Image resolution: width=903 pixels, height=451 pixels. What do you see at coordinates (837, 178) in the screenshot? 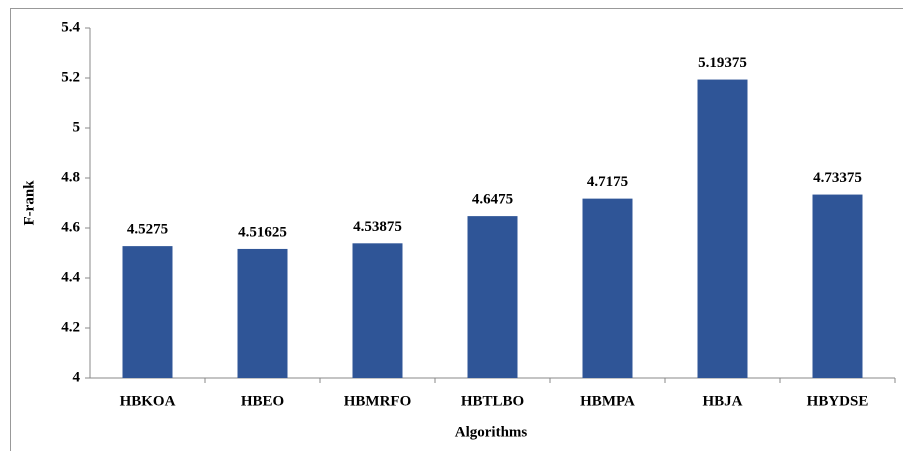
I see `value-label: 4.73375` at bounding box center [837, 178].